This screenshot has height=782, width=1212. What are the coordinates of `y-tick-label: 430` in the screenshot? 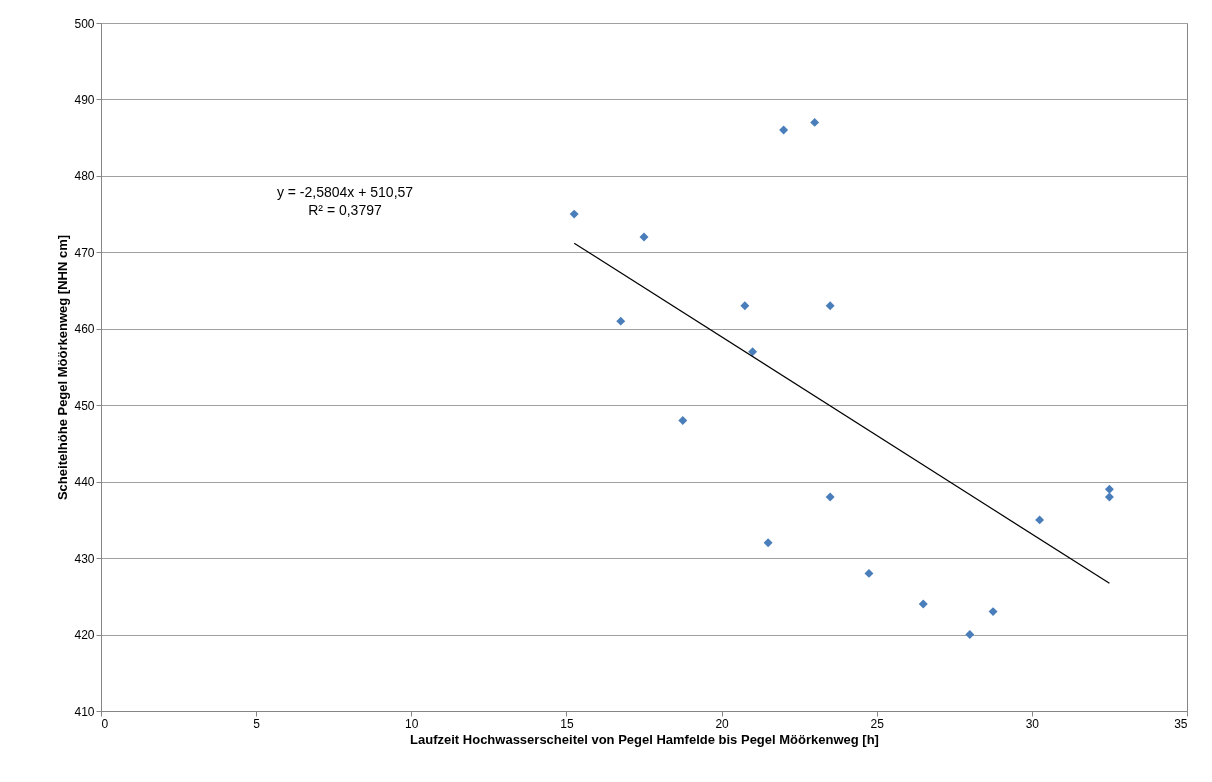 It's located at (84, 558).